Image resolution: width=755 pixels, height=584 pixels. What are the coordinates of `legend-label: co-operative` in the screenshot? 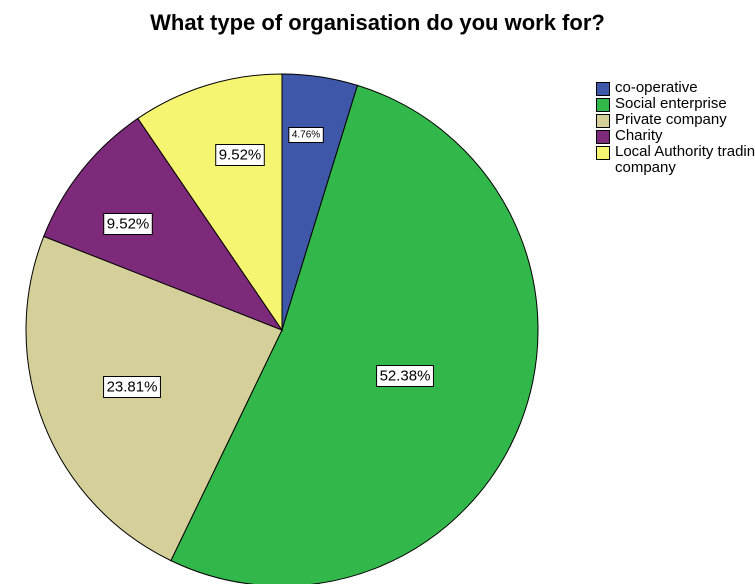 It's located at (656, 87).